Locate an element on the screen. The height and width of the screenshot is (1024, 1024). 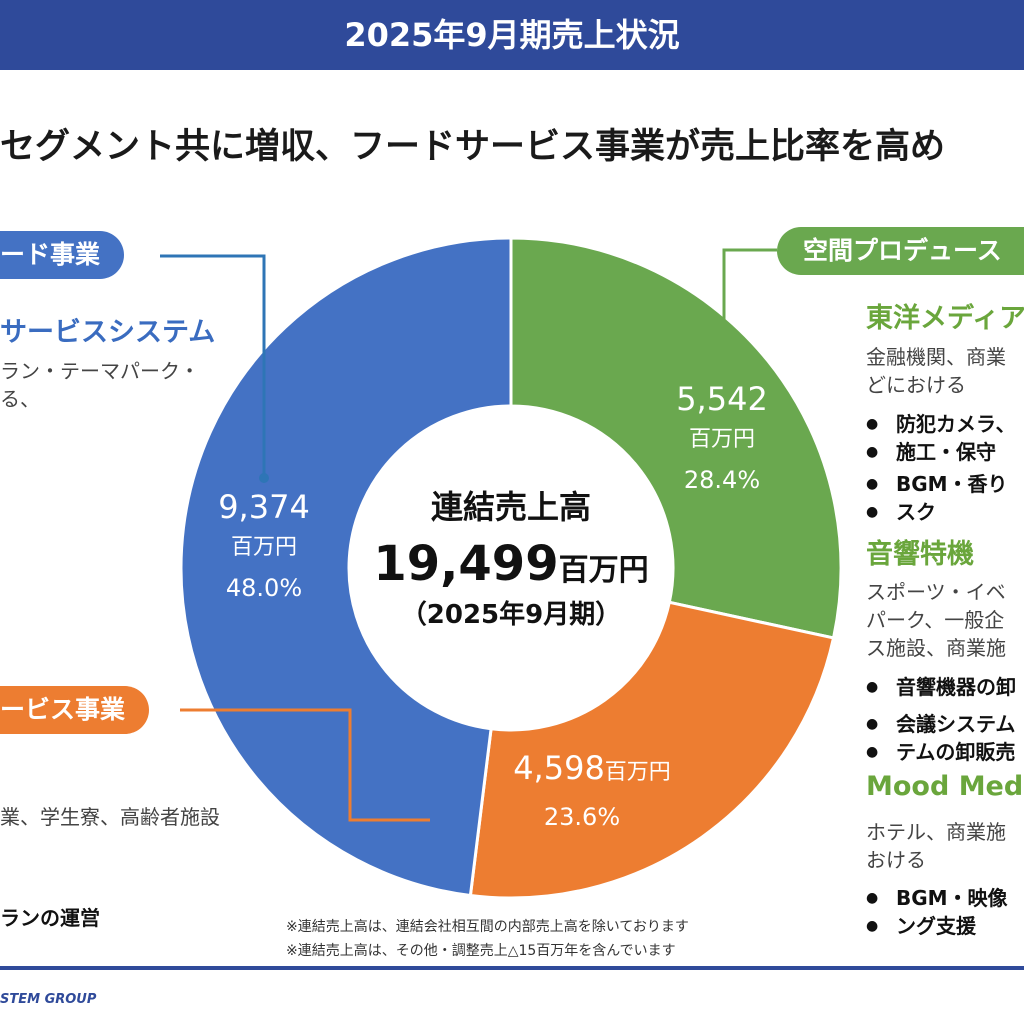
slice-food is located at coordinates (652, 750).